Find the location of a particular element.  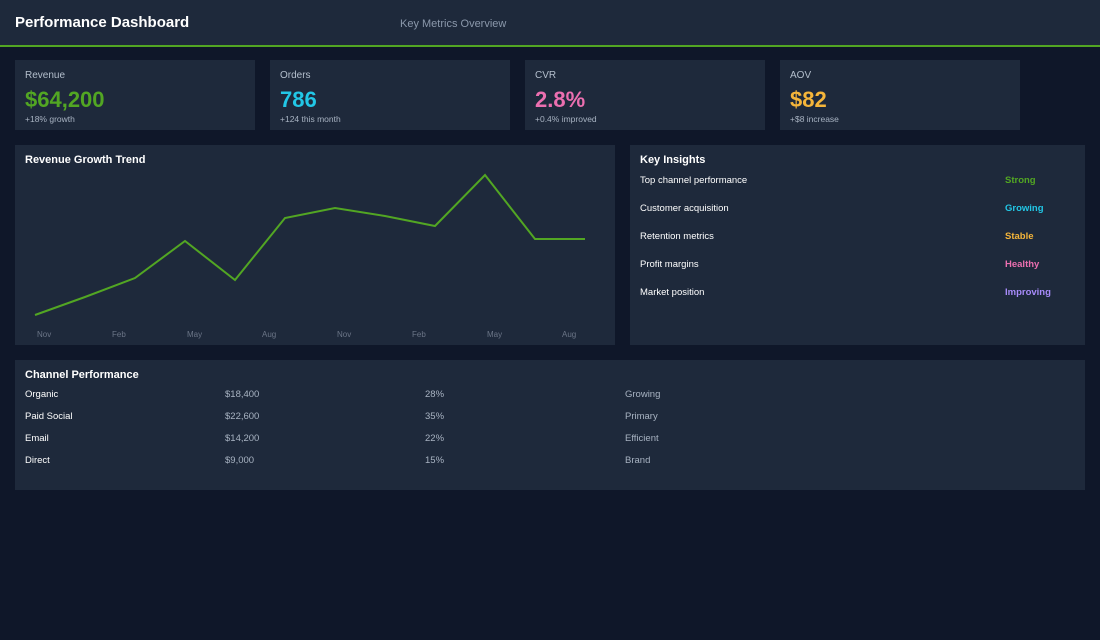

channel-revenue: $18,400 is located at coordinates (242, 394).